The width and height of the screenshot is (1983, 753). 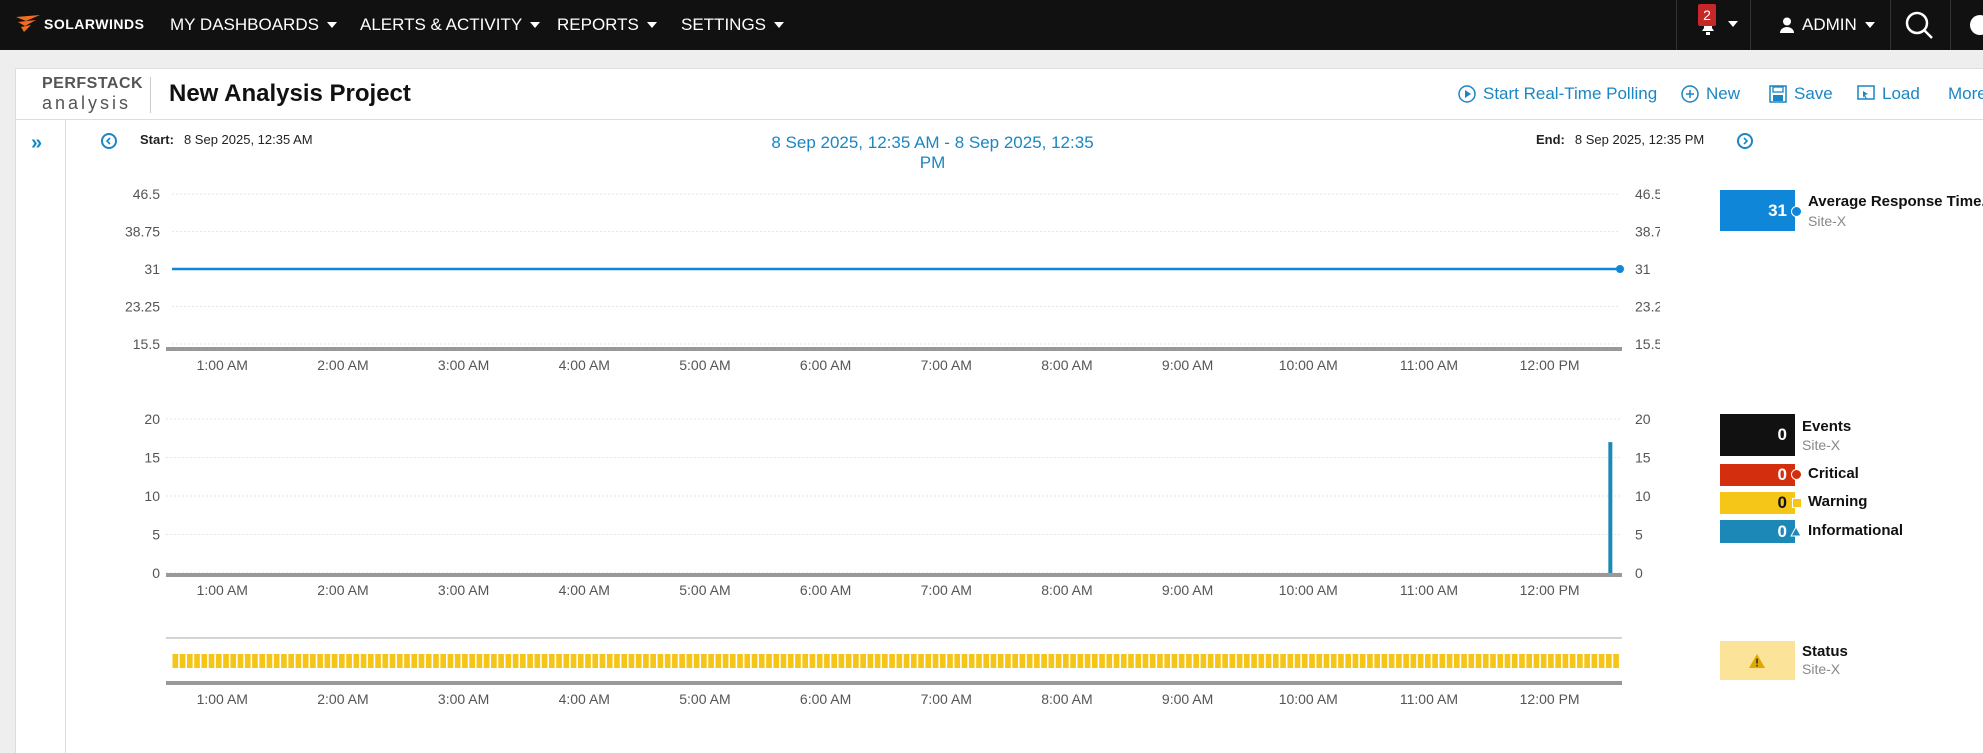 I want to click on logo-text: SOLARWINDS, so click(x=94, y=24).